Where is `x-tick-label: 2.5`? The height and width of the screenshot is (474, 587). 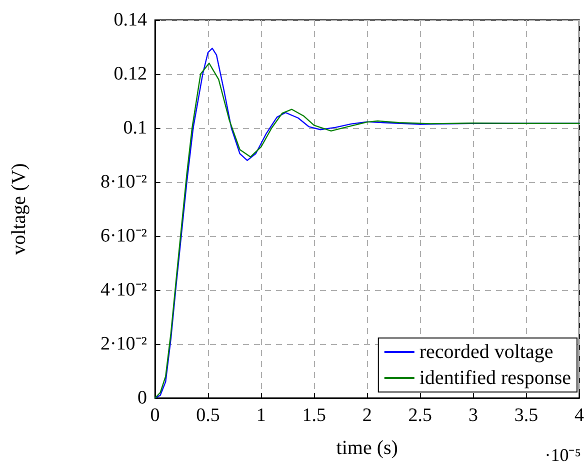
x-tick-label: 2.5 is located at coordinates (420, 415).